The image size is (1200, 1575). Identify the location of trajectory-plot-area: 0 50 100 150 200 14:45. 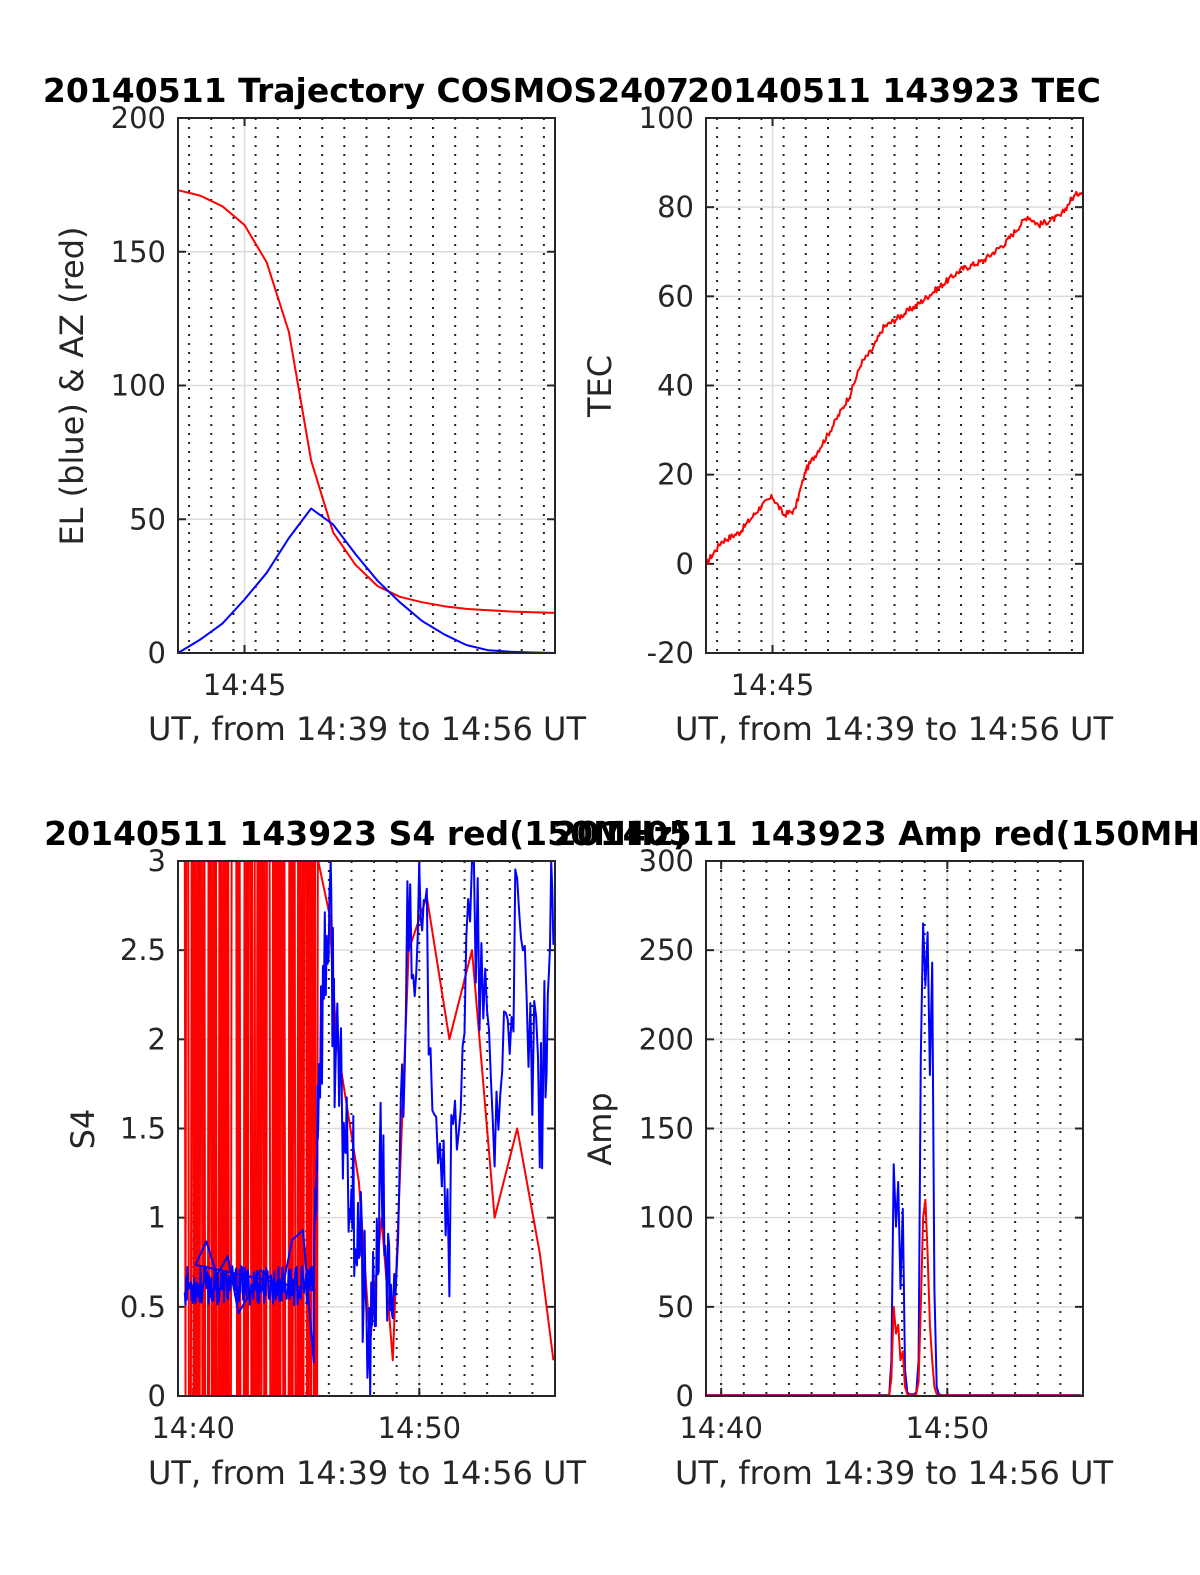
(333, 401).